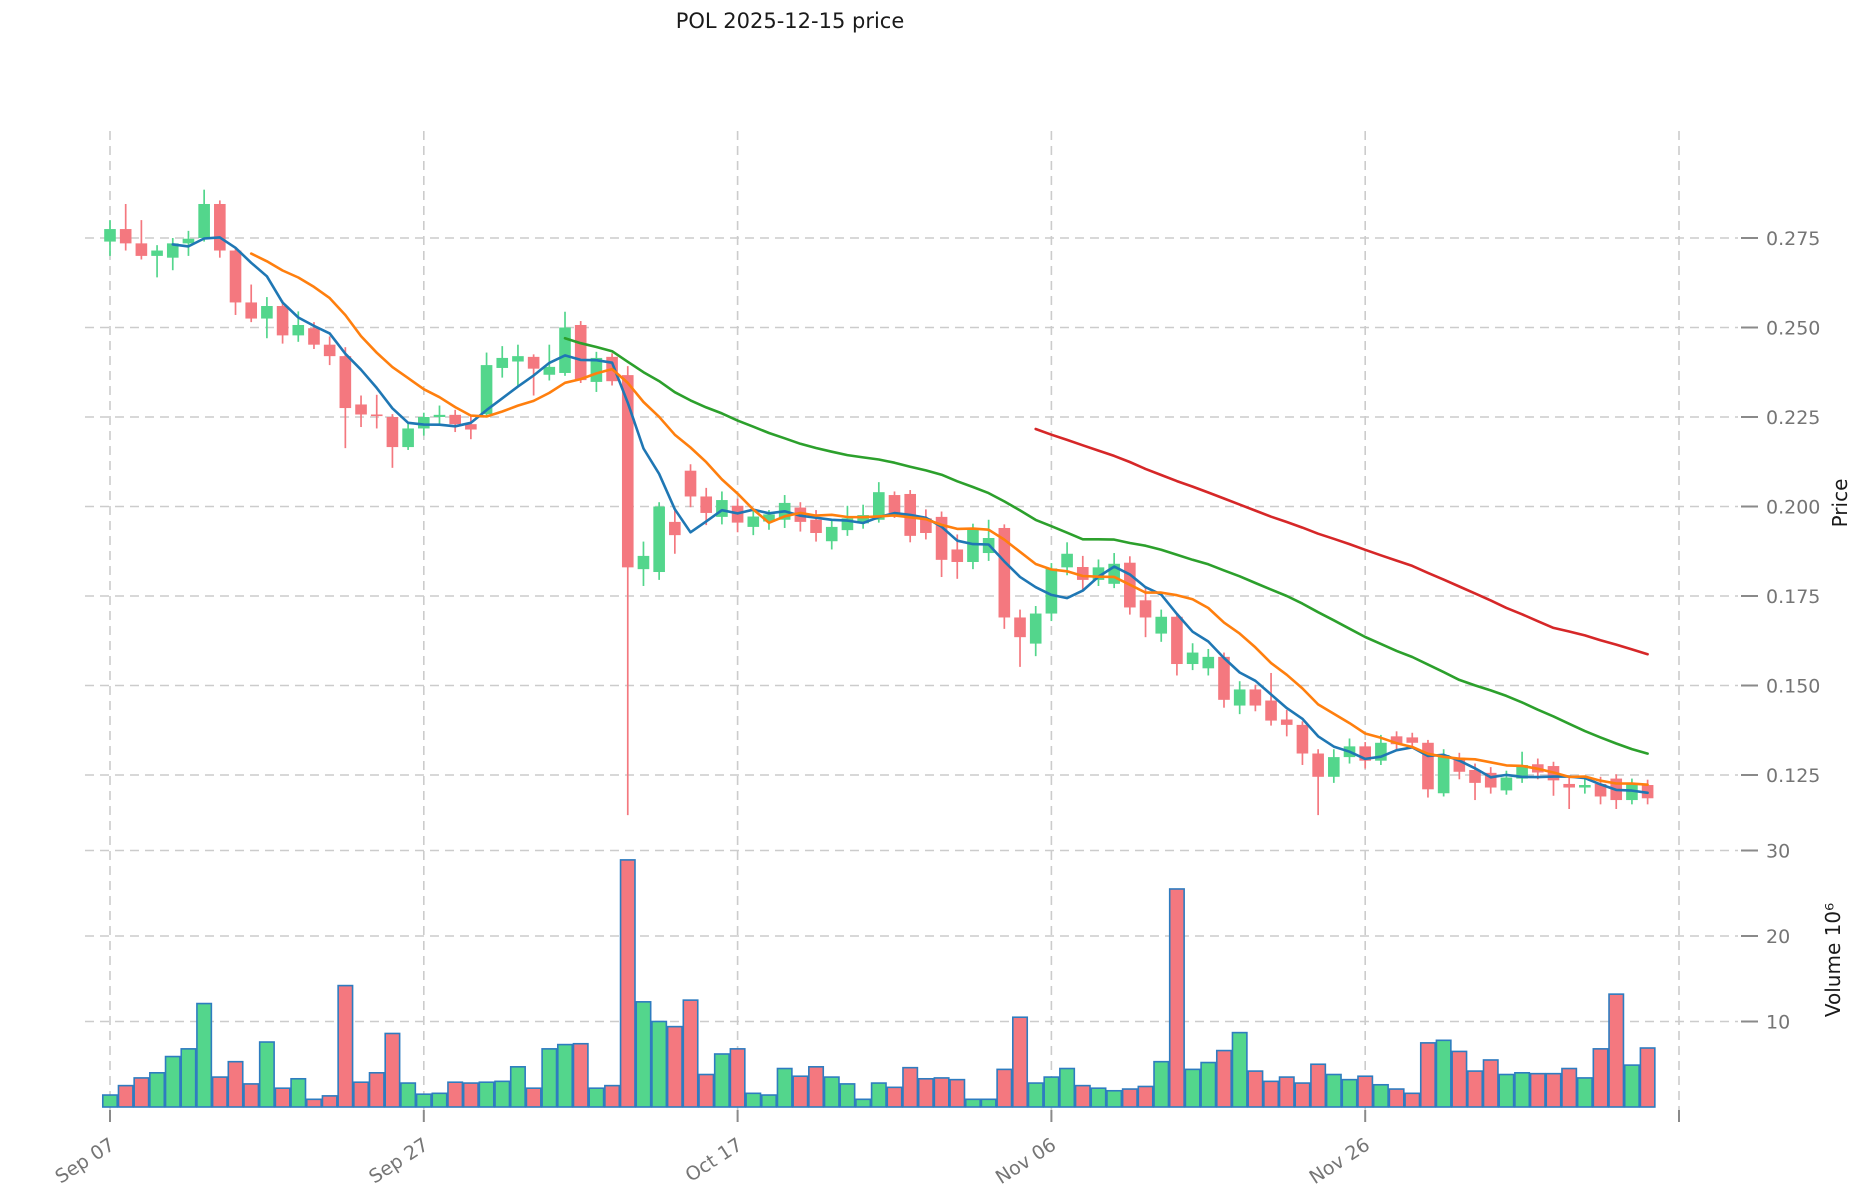 This screenshot has width=1860, height=1202. Describe the element at coordinates (1793, 418) in the screenshot. I see `price-tick-label: 0.225` at that location.